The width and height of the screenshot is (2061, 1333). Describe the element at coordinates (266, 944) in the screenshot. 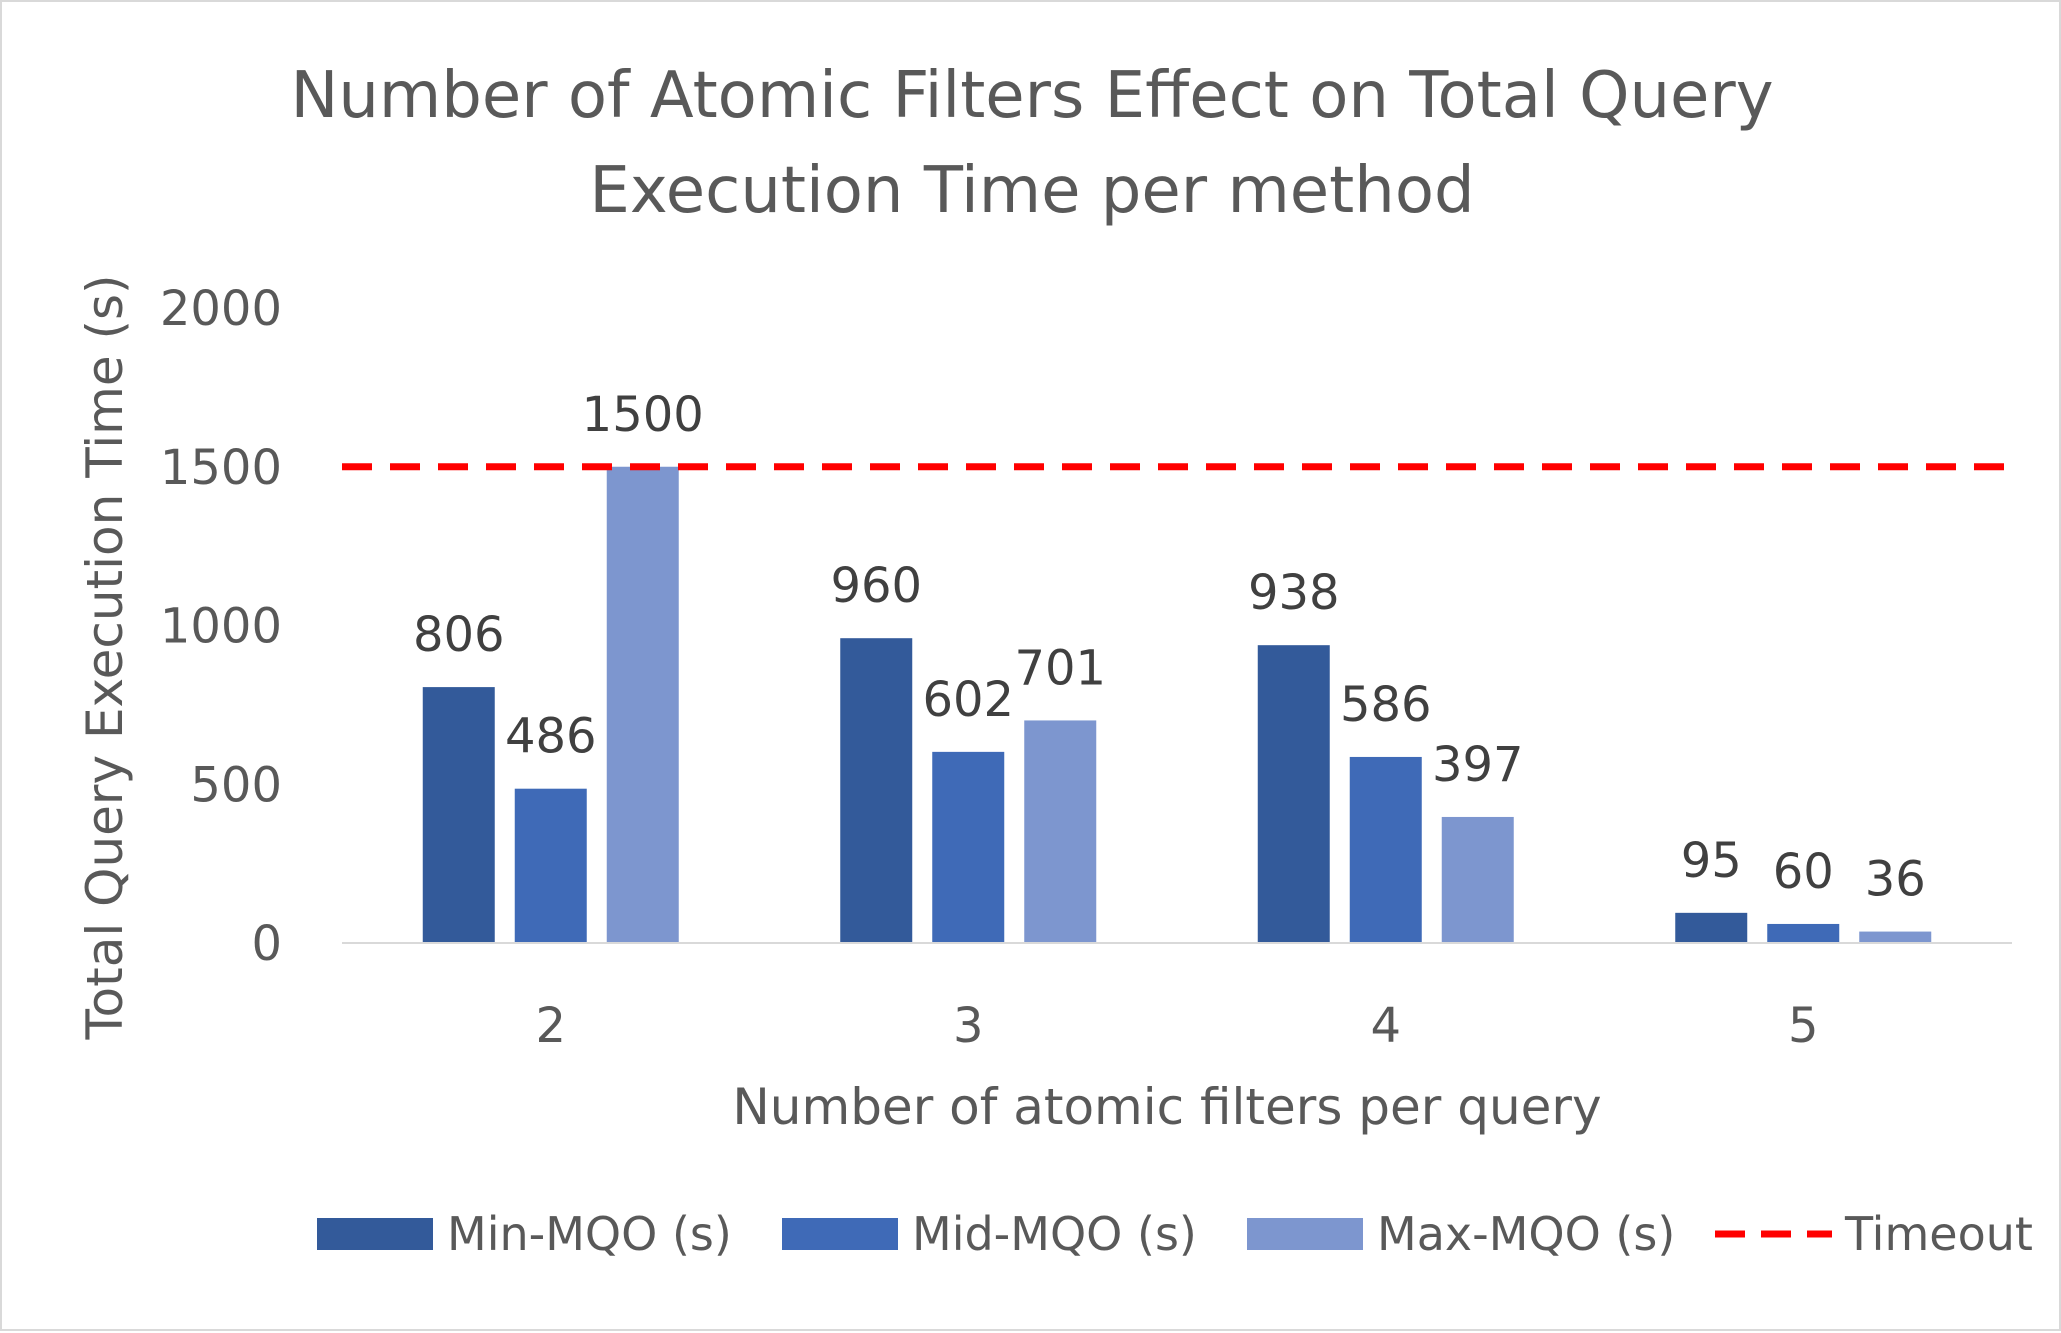

I see `y-tick-label: 0` at that location.